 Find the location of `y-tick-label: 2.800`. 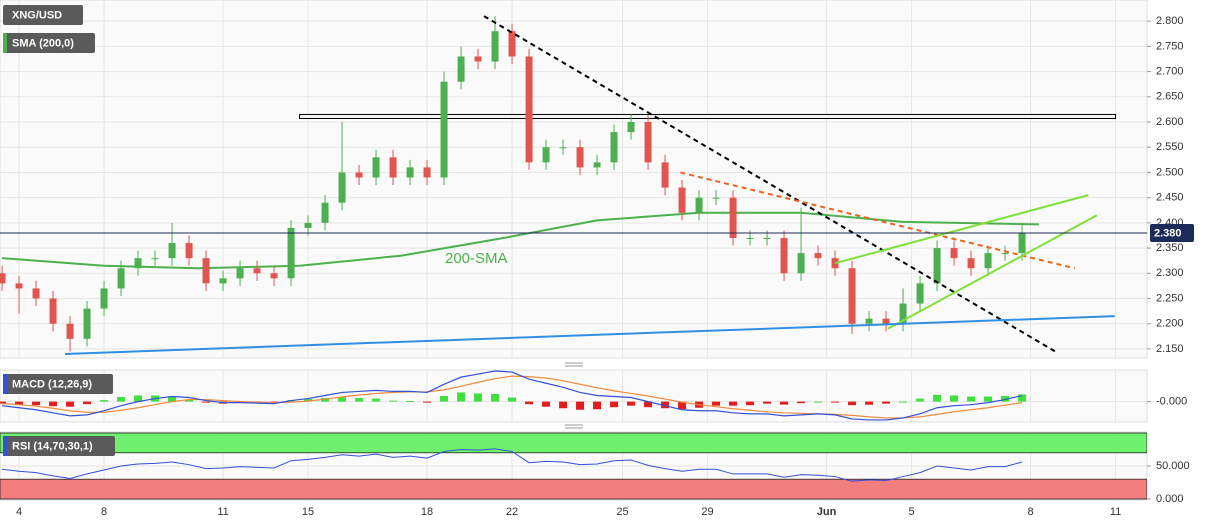

y-tick-label: 2.800 is located at coordinates (1170, 21).